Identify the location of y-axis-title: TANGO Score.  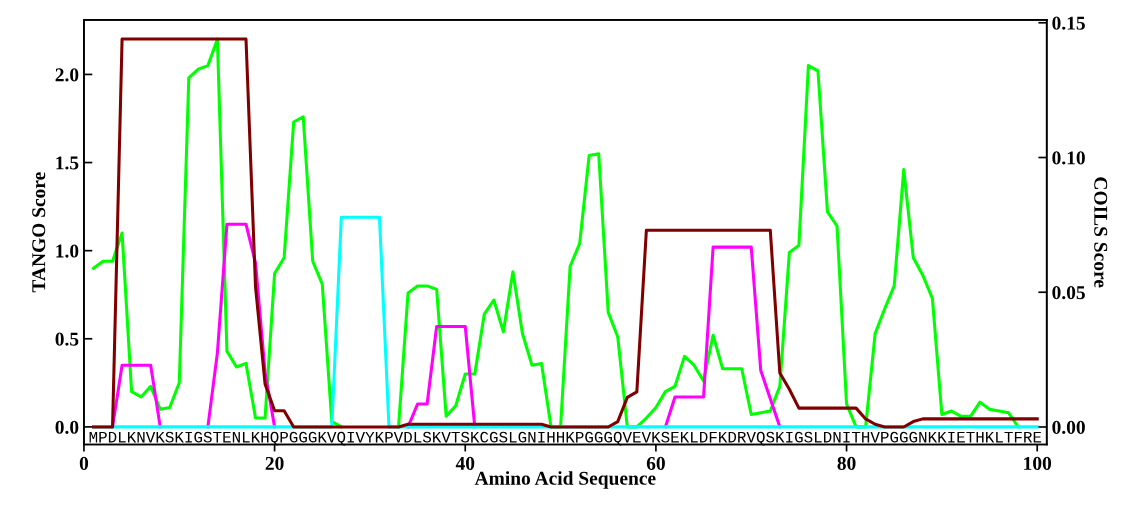
(39, 232).